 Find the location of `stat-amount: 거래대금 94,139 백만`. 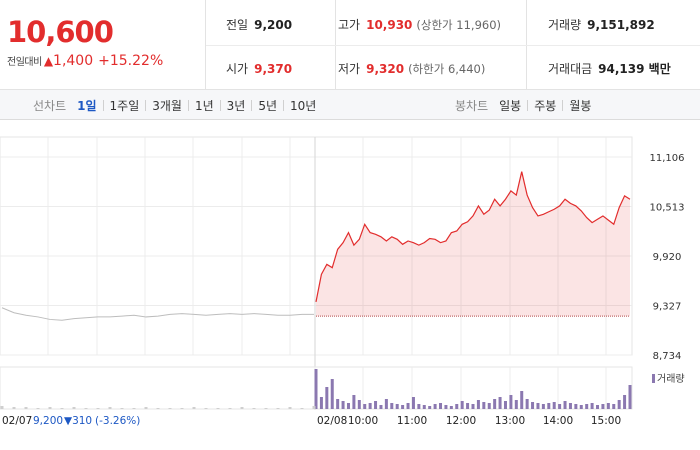

stat-amount: 거래대금 94,139 백만 is located at coordinates (609, 69).